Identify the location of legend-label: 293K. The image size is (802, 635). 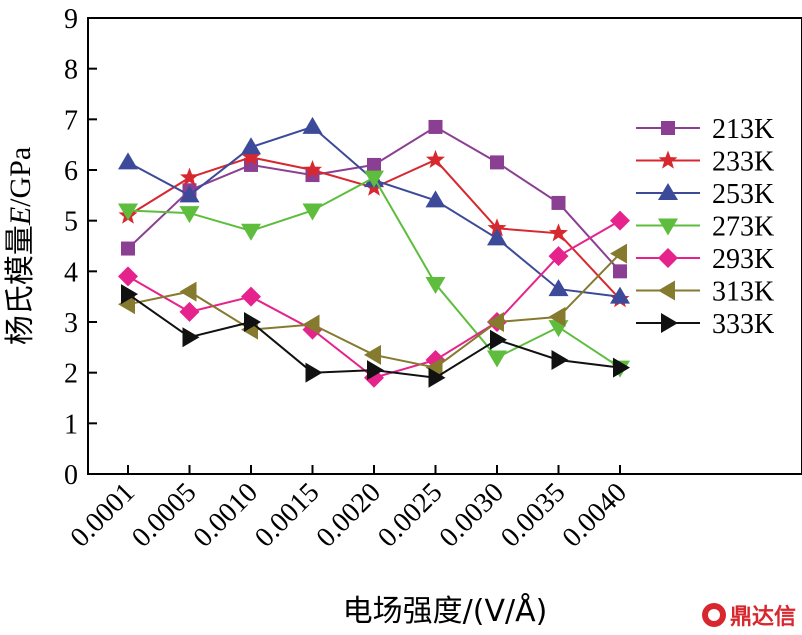
(743, 259).